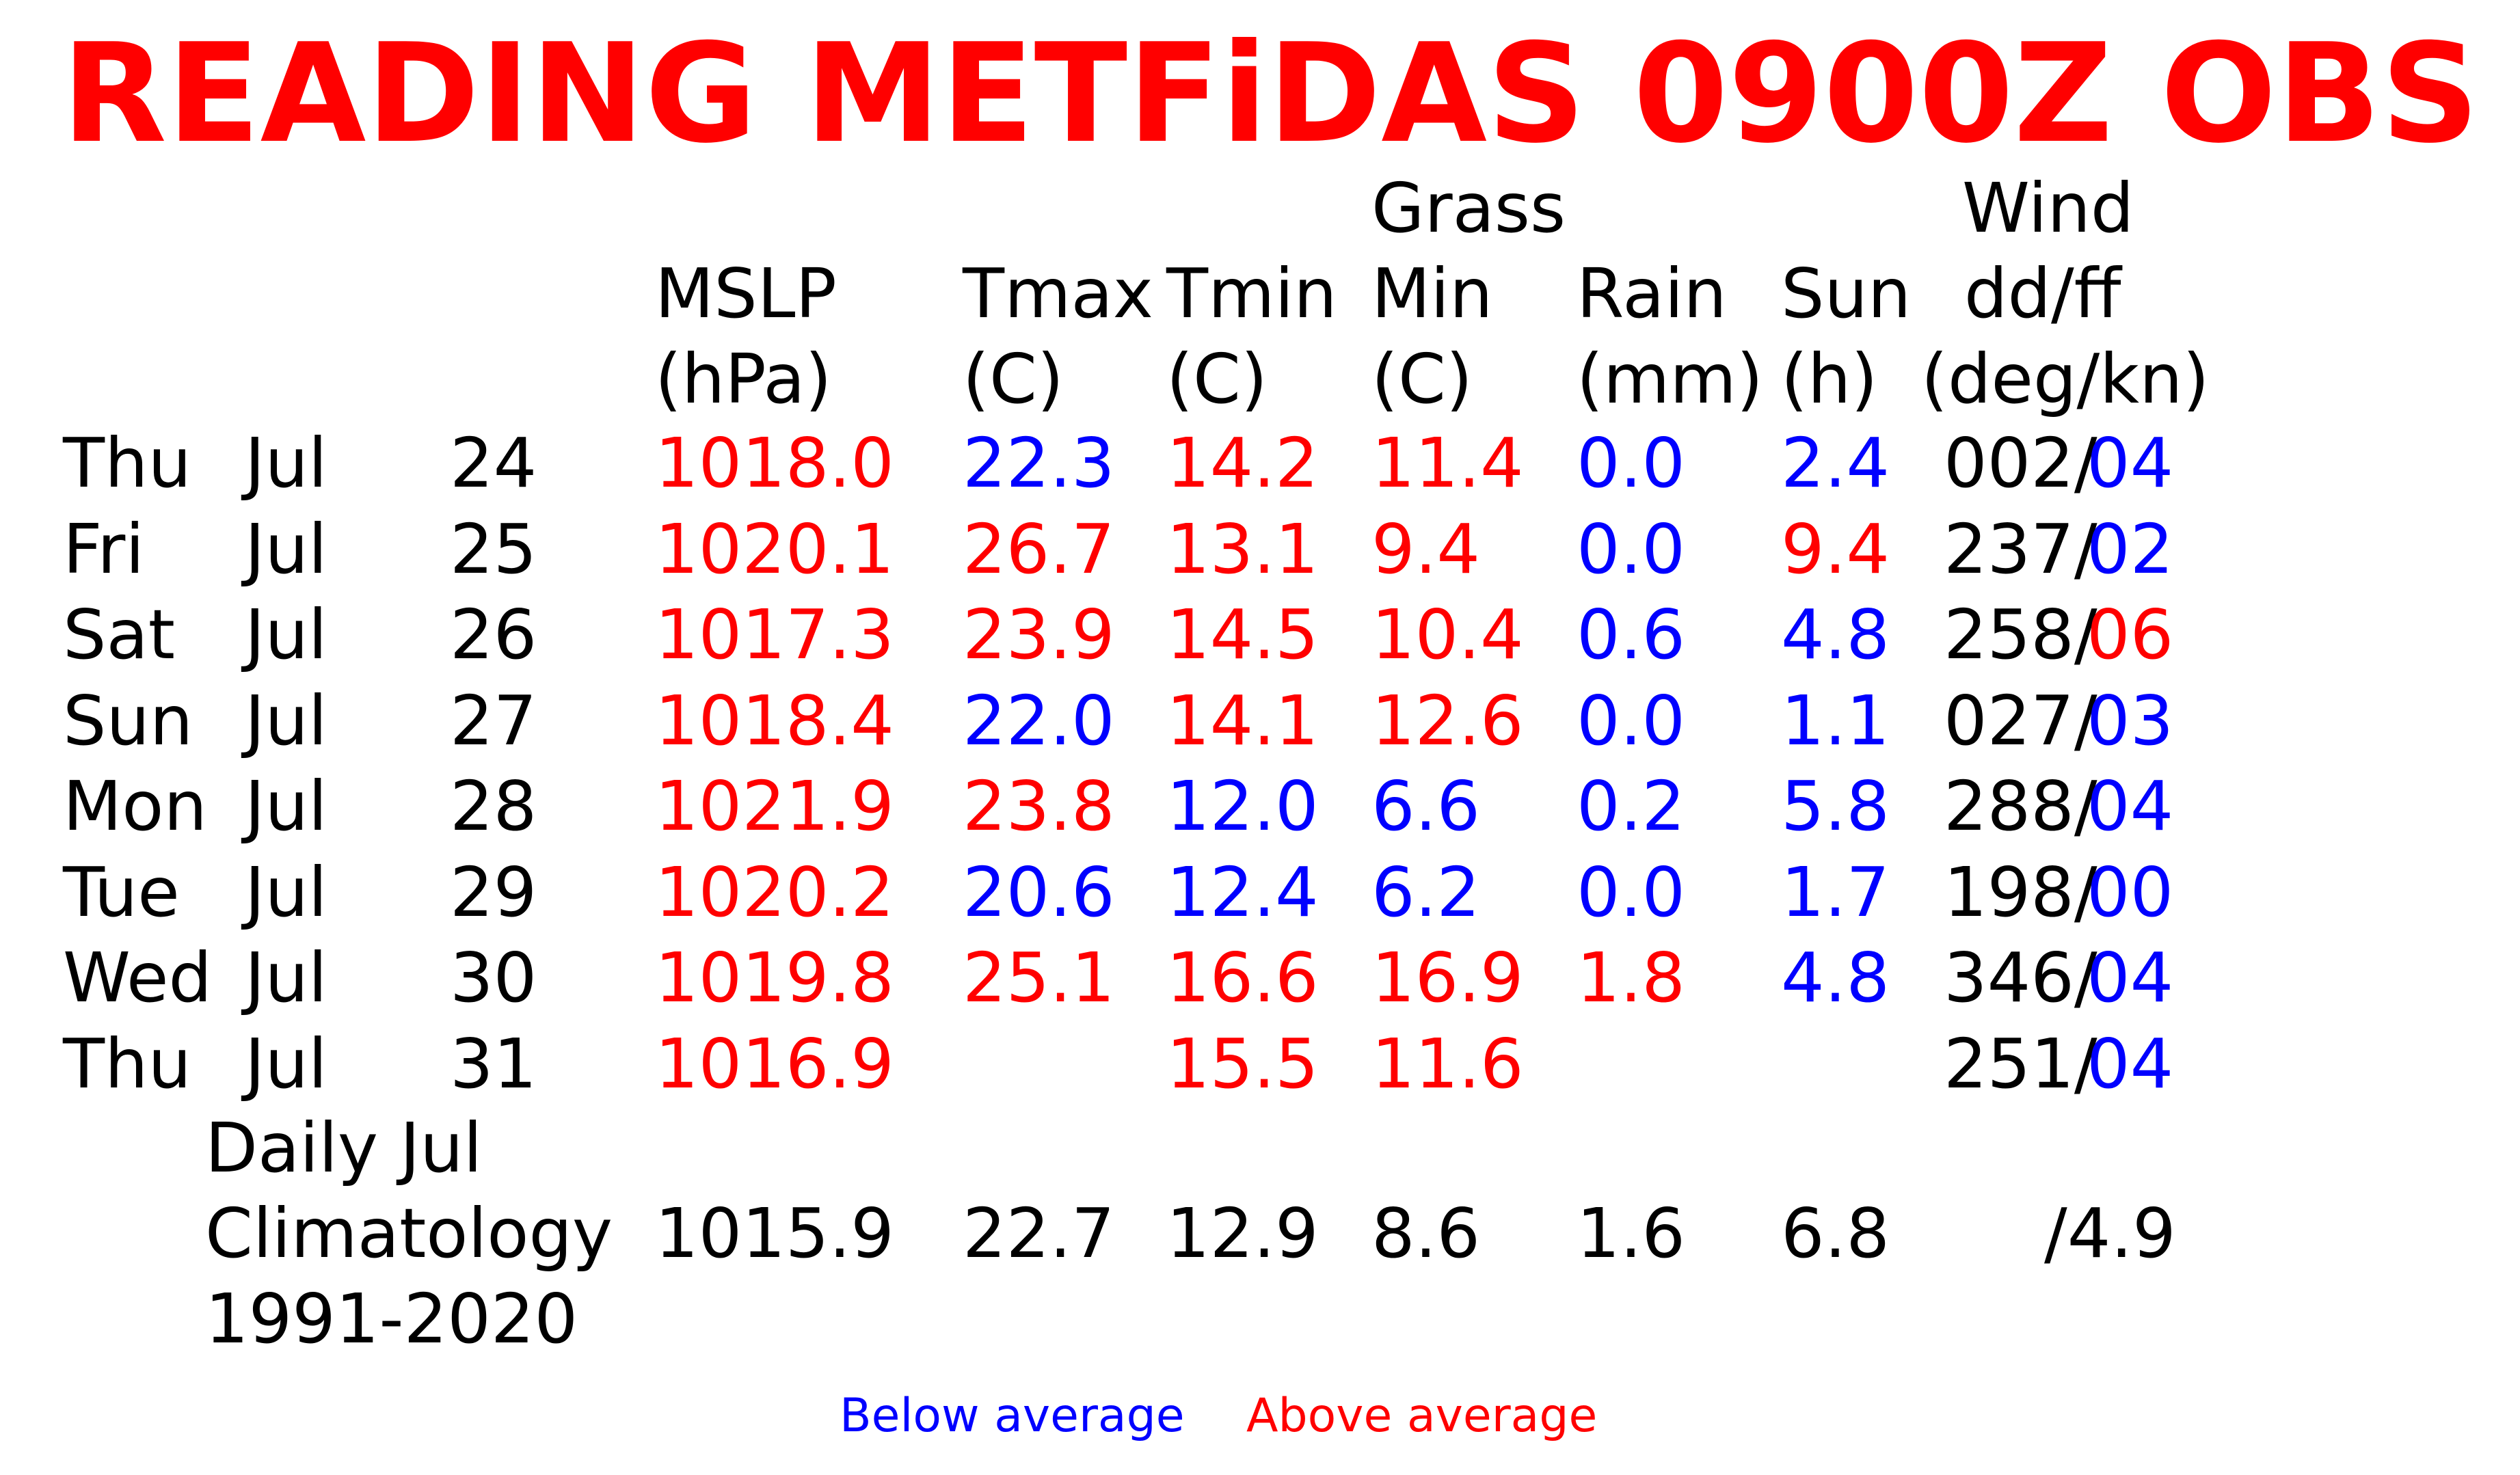  Describe the element at coordinates (493, 892) in the screenshot. I see `row-date: 29` at that location.